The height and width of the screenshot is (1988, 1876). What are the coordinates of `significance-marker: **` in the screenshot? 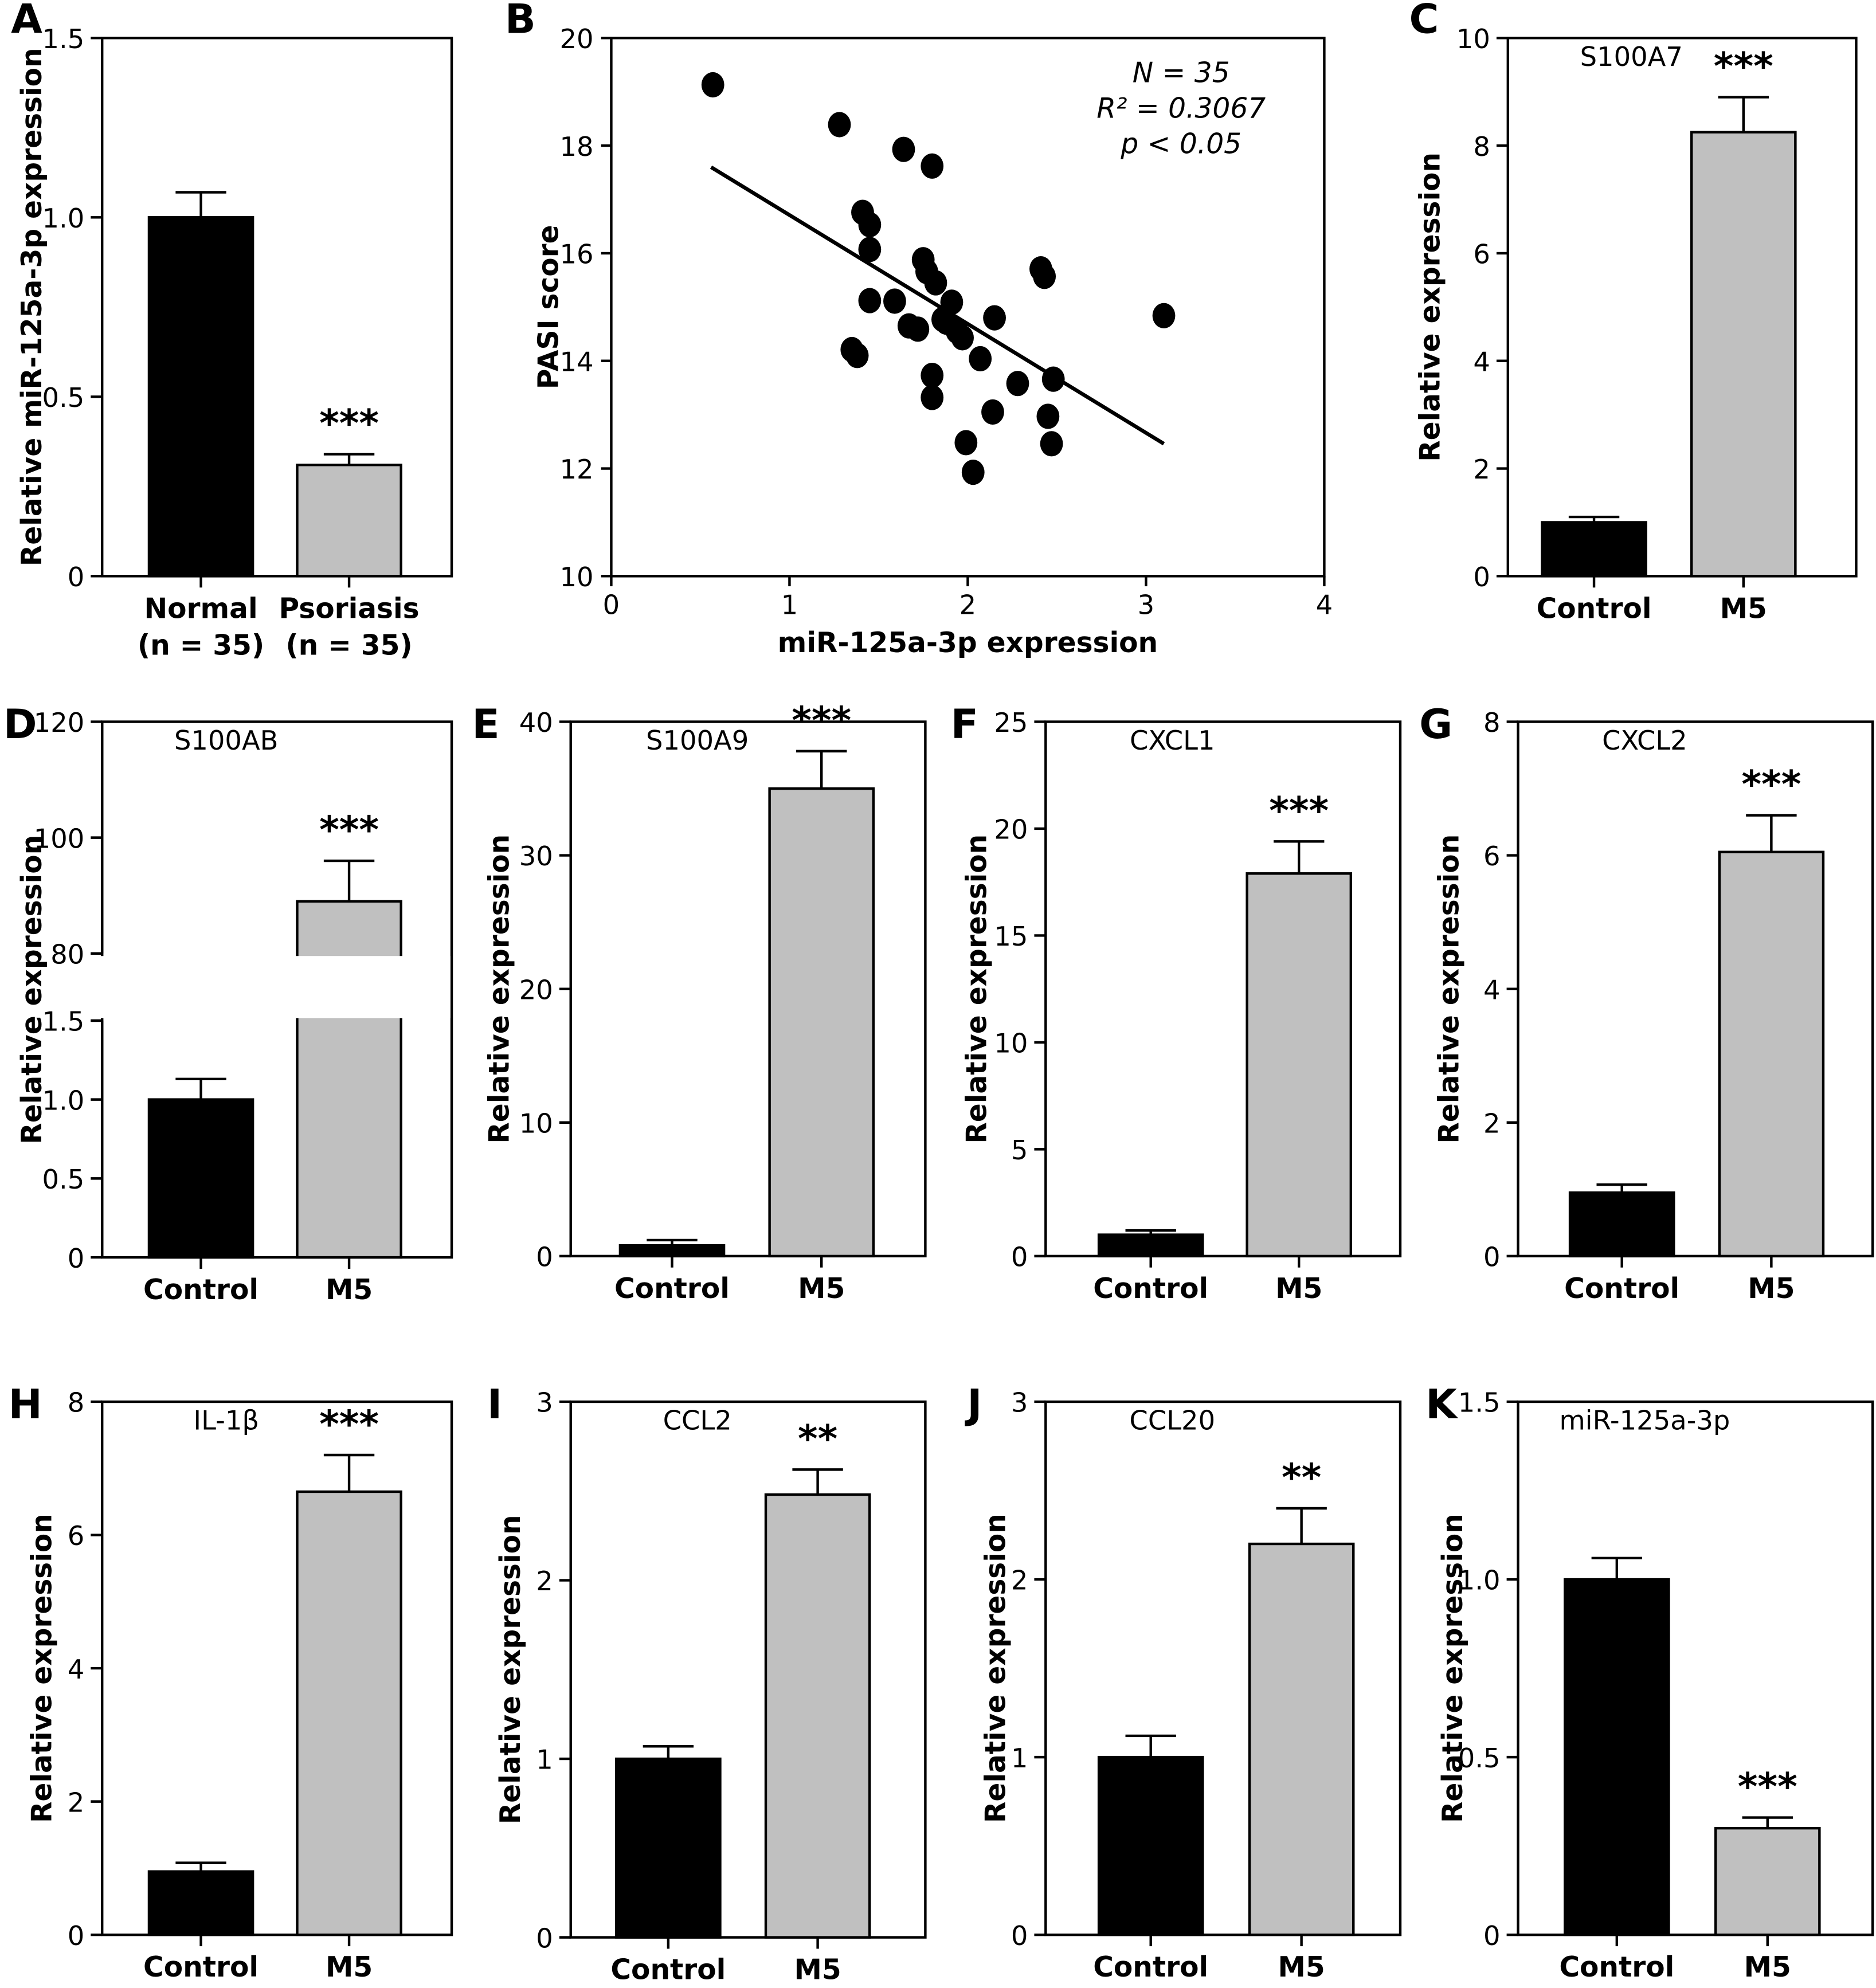 It's located at (817, 1438).